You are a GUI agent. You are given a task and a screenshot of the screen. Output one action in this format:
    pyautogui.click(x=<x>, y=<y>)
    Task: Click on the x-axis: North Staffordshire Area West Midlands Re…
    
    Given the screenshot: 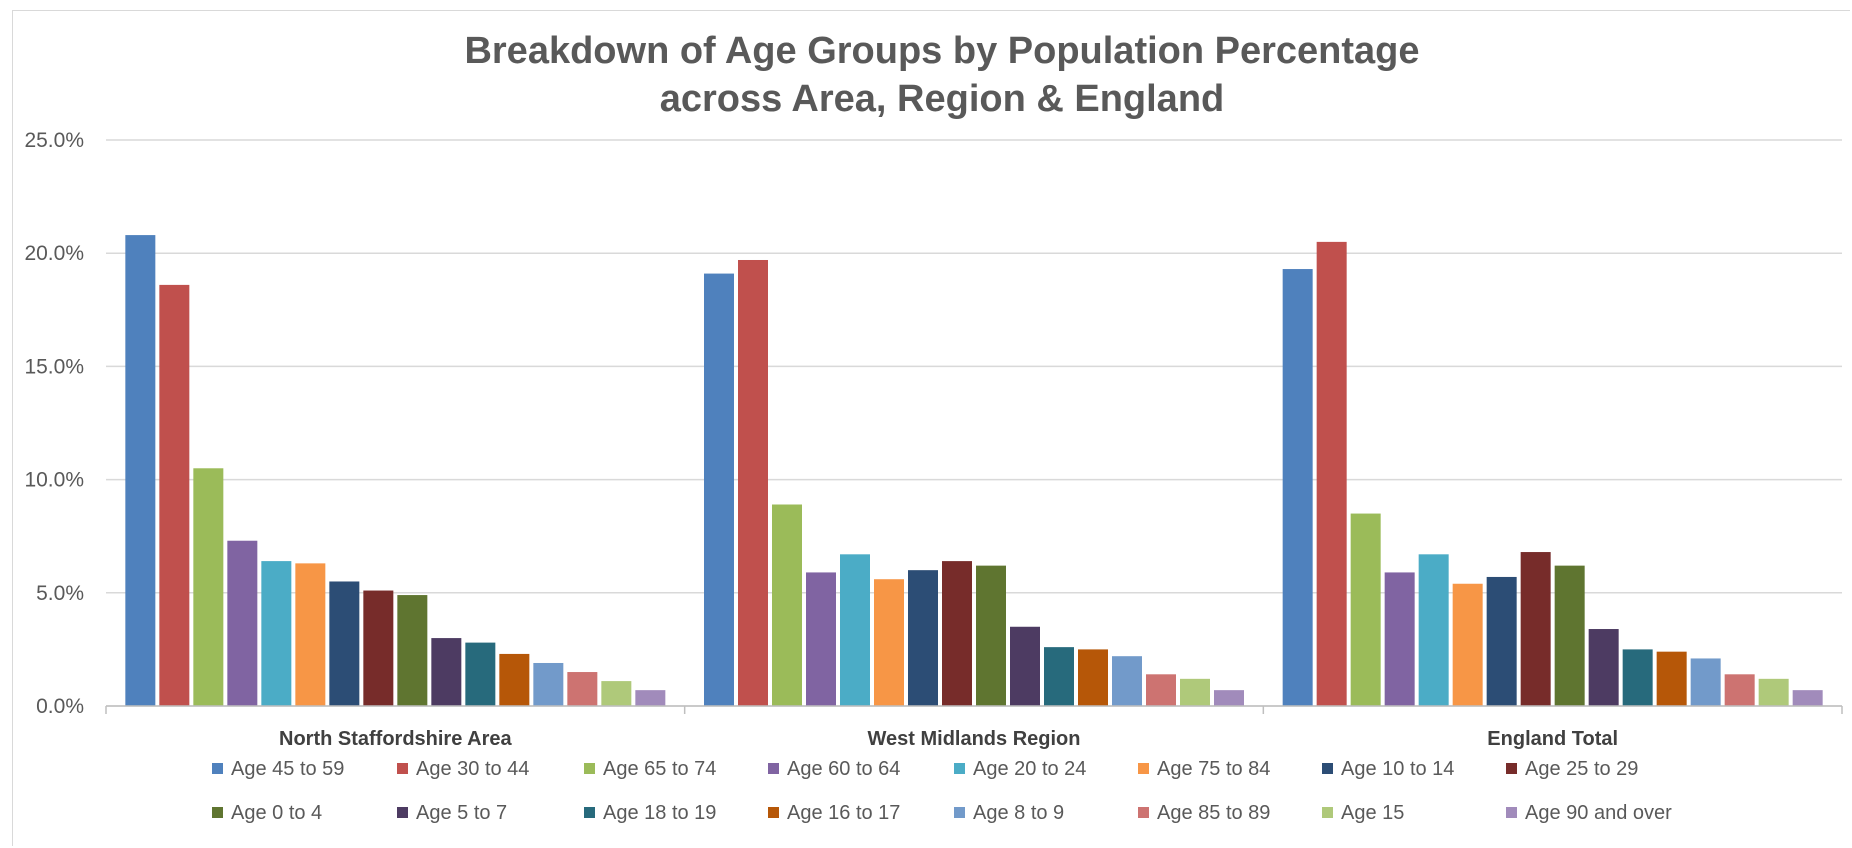 What is the action you would take?
    pyautogui.click(x=974, y=727)
    